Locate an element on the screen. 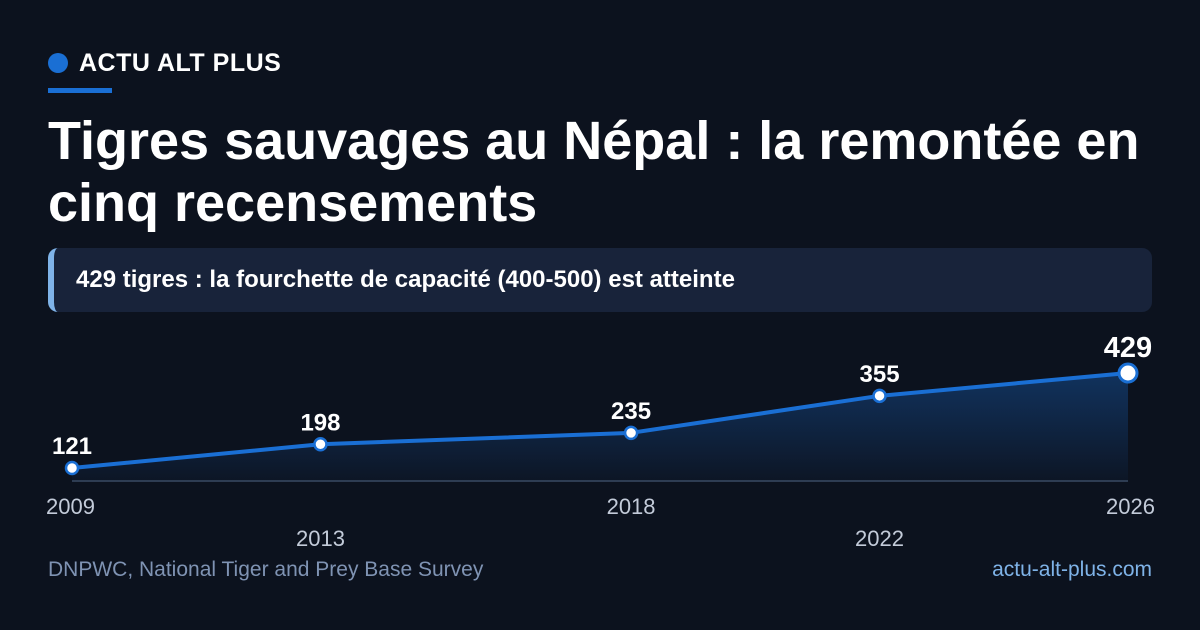 This screenshot has width=1200, height=630. brand: ACTU ALT PLUS is located at coordinates (164, 63).